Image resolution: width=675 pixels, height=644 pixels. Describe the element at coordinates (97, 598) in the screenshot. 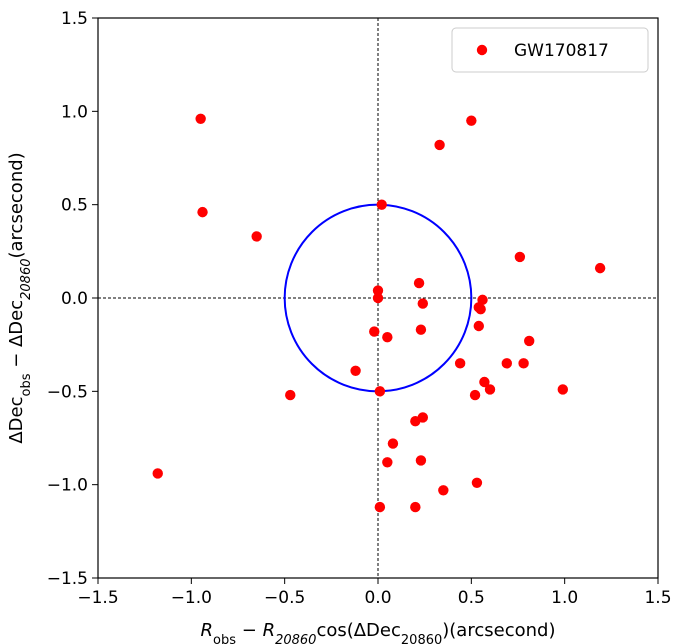

I see `x-tick-label: −1.5` at that location.